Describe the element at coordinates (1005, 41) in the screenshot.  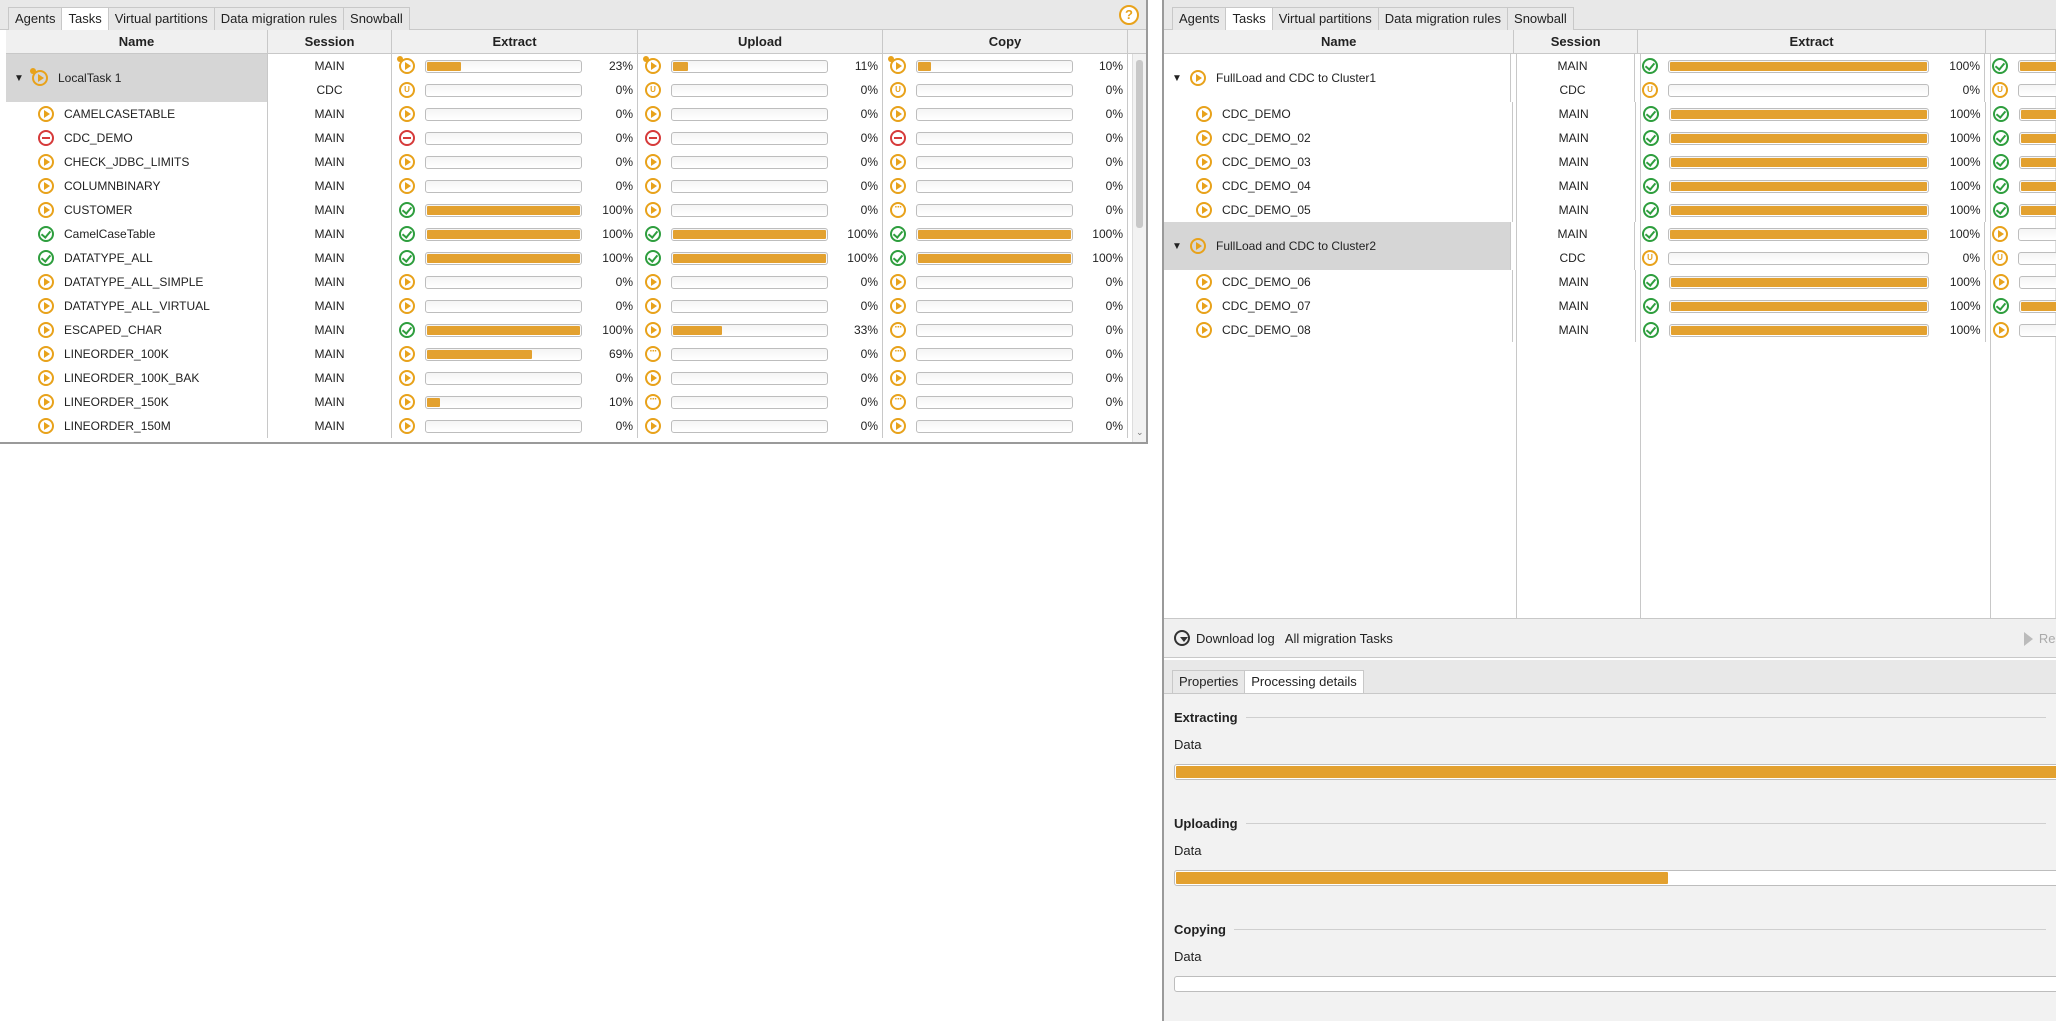
I see `column-header-copy: Copy` at that location.